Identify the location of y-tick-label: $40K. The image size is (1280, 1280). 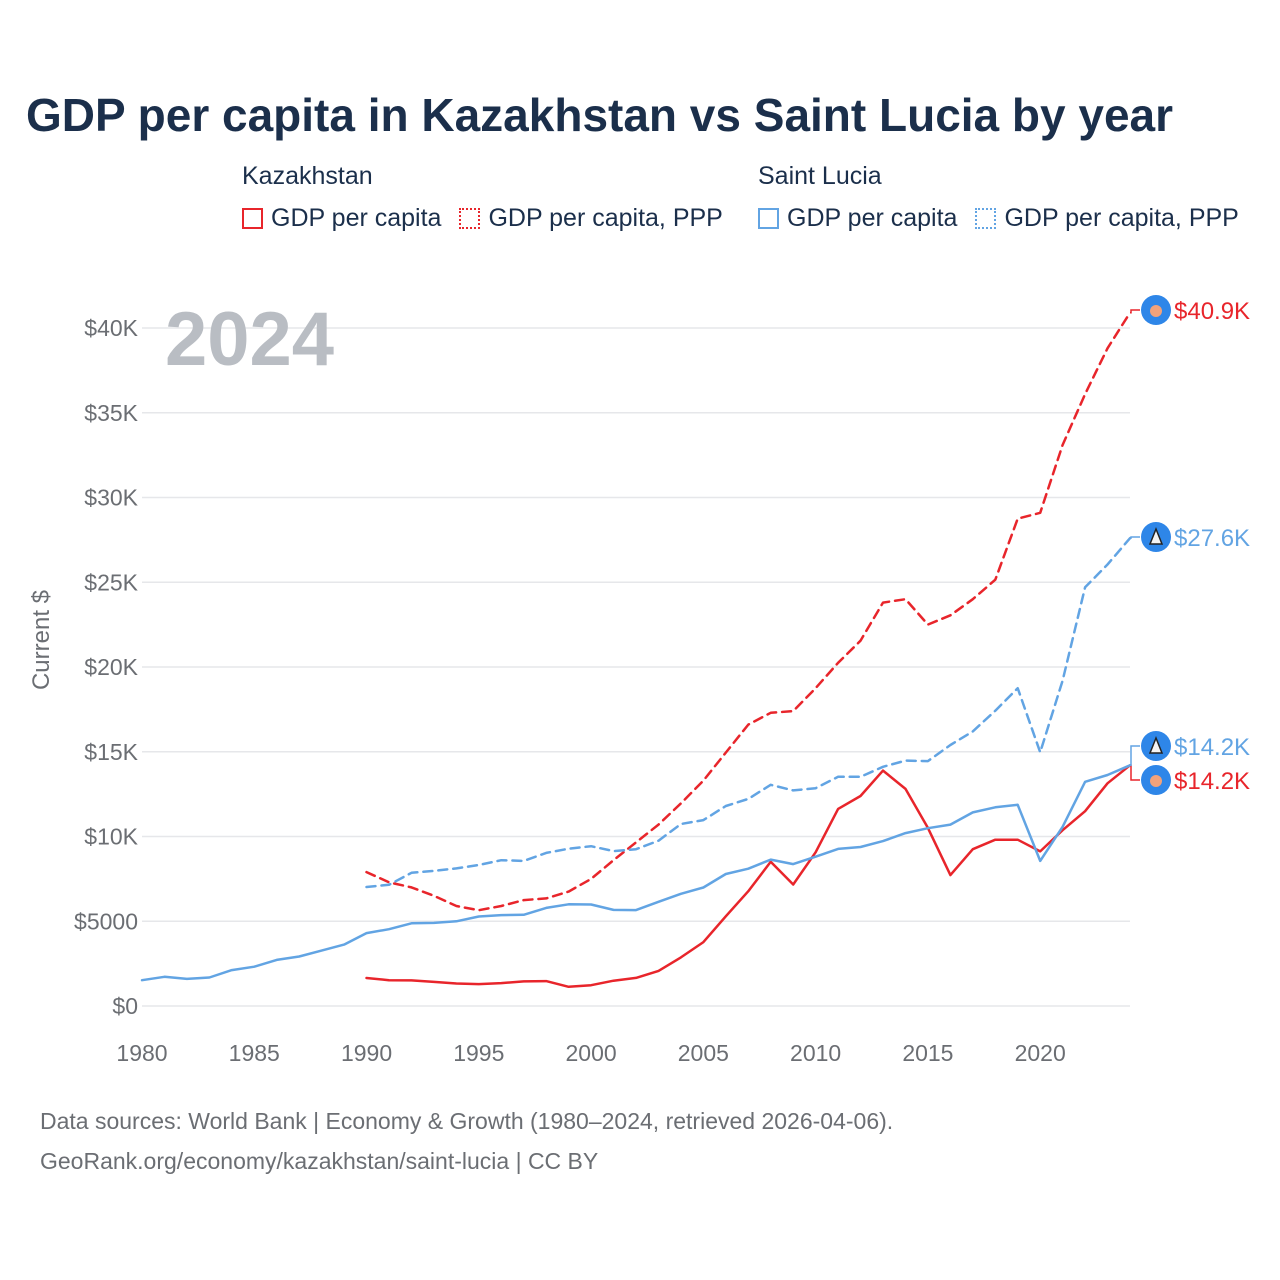
(111, 328).